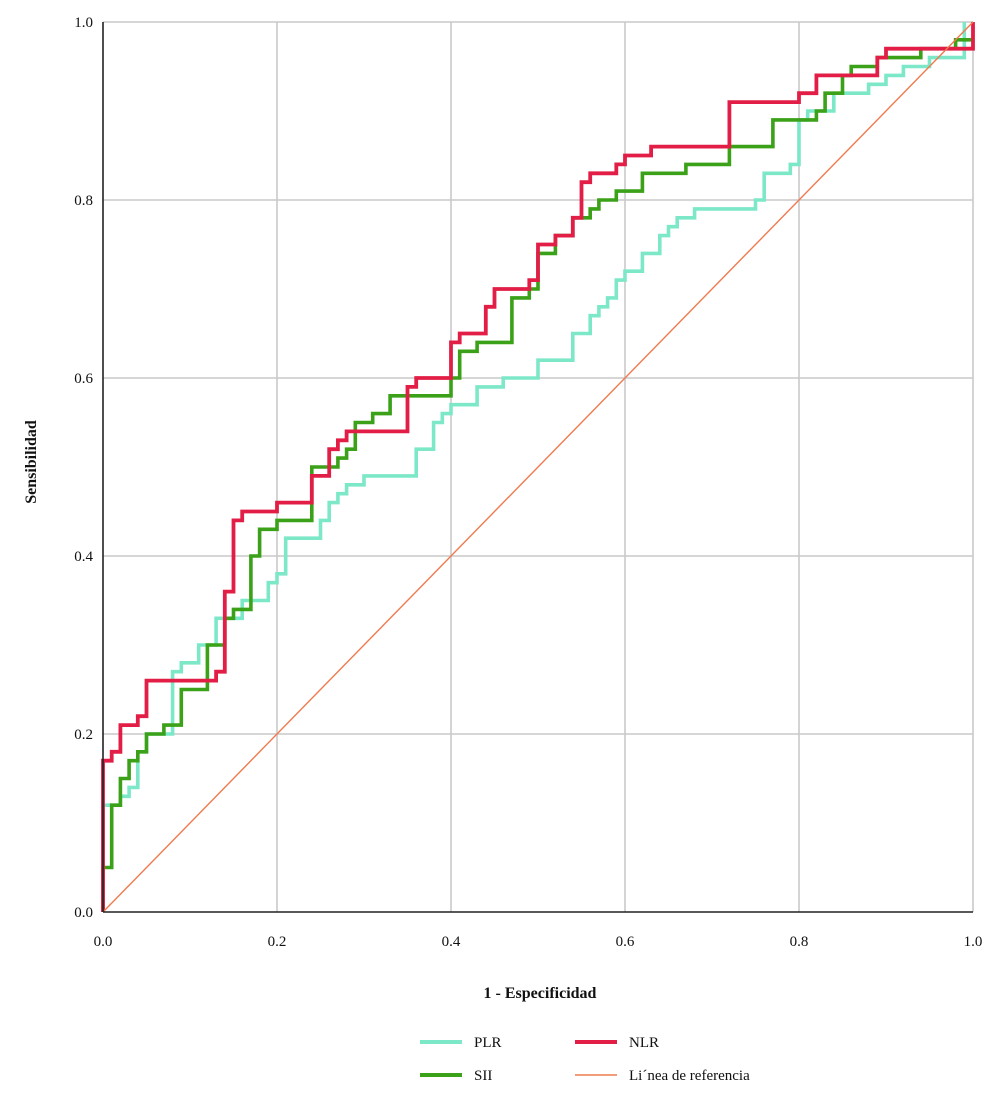 This screenshot has height=1109, width=1000. What do you see at coordinates (83, 23) in the screenshot?
I see `y-tick-label: 1.0` at bounding box center [83, 23].